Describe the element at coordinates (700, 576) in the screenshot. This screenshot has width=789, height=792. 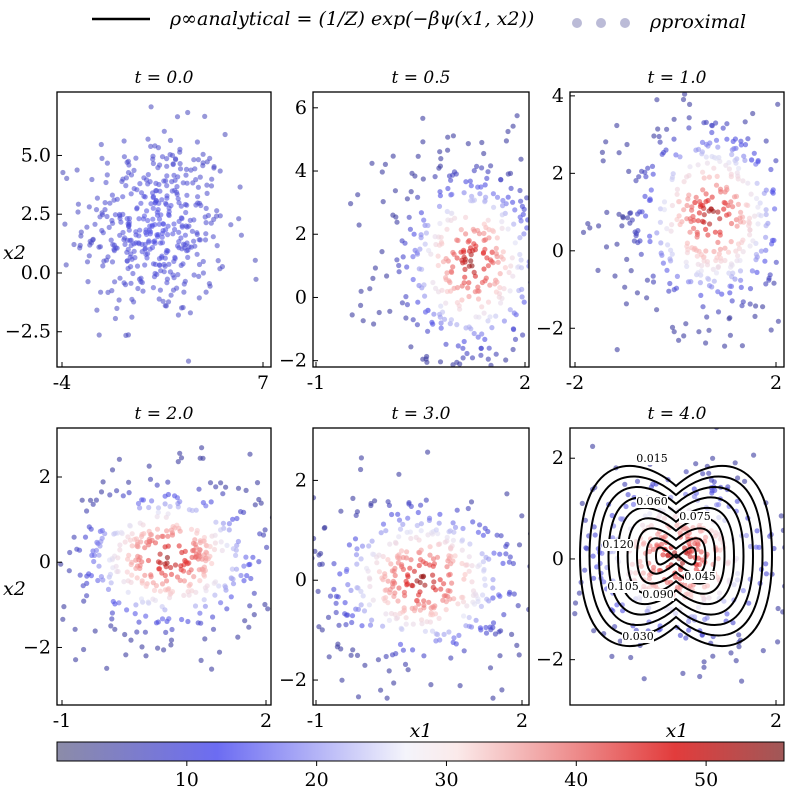
I see `contour-label: 0.045` at that location.